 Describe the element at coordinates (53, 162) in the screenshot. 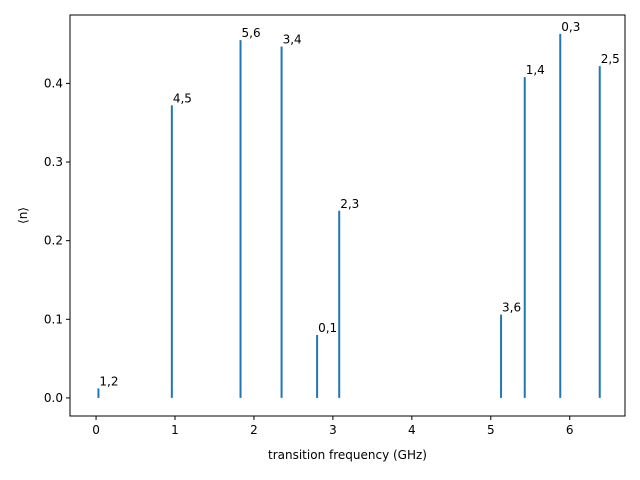

I see `y-tick-label: 0.3` at that location.